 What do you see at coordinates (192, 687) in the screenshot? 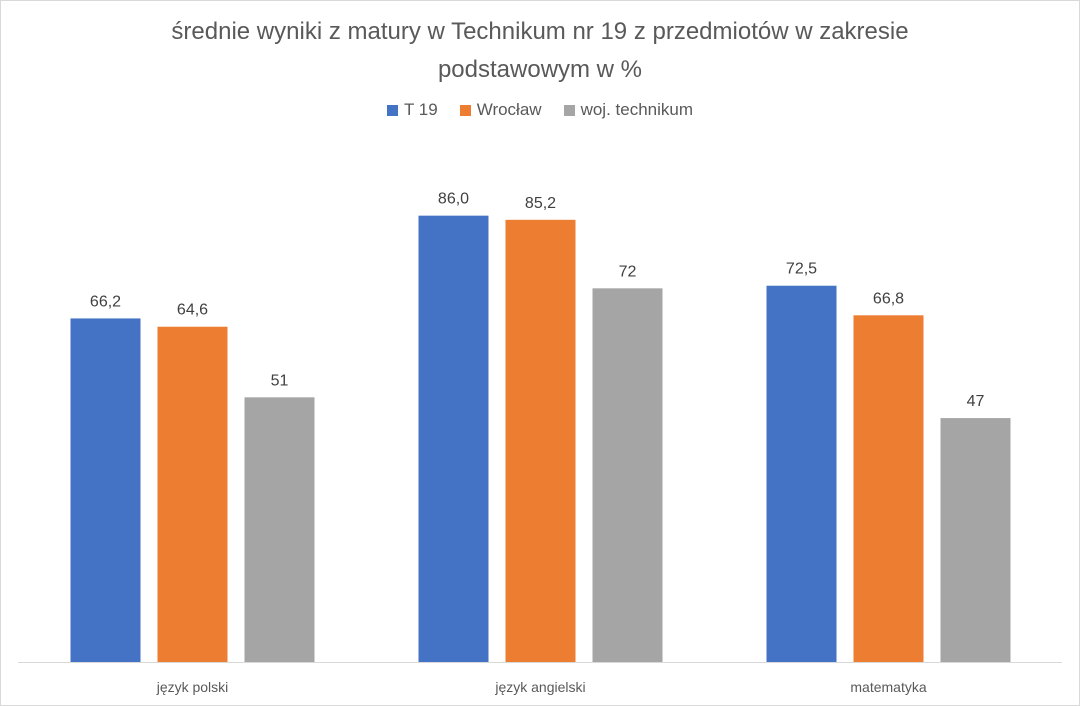
I see `category-label: język polski` at bounding box center [192, 687].